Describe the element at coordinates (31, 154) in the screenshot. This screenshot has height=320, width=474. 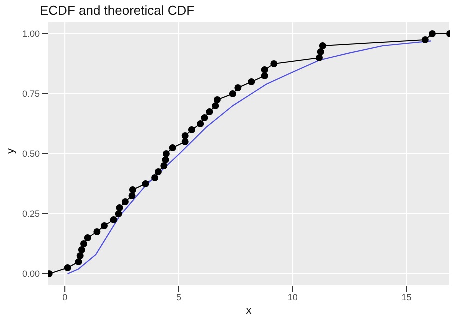
I see `y-tick-label: 0.50` at that location.